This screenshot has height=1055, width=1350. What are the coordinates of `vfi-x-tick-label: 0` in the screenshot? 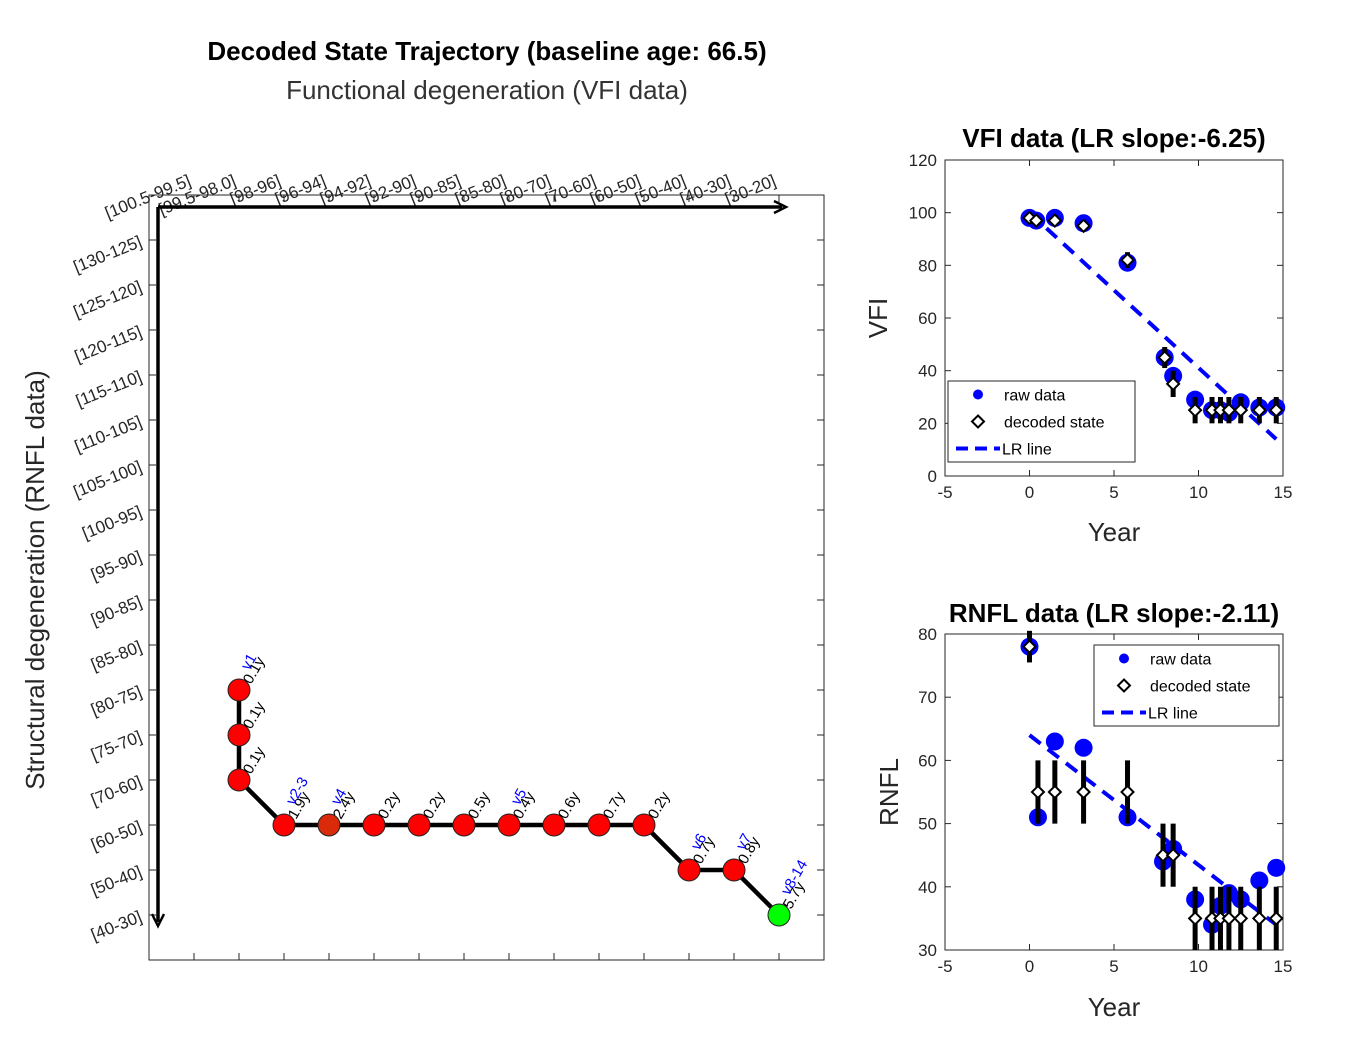 It's located at (1029, 492).